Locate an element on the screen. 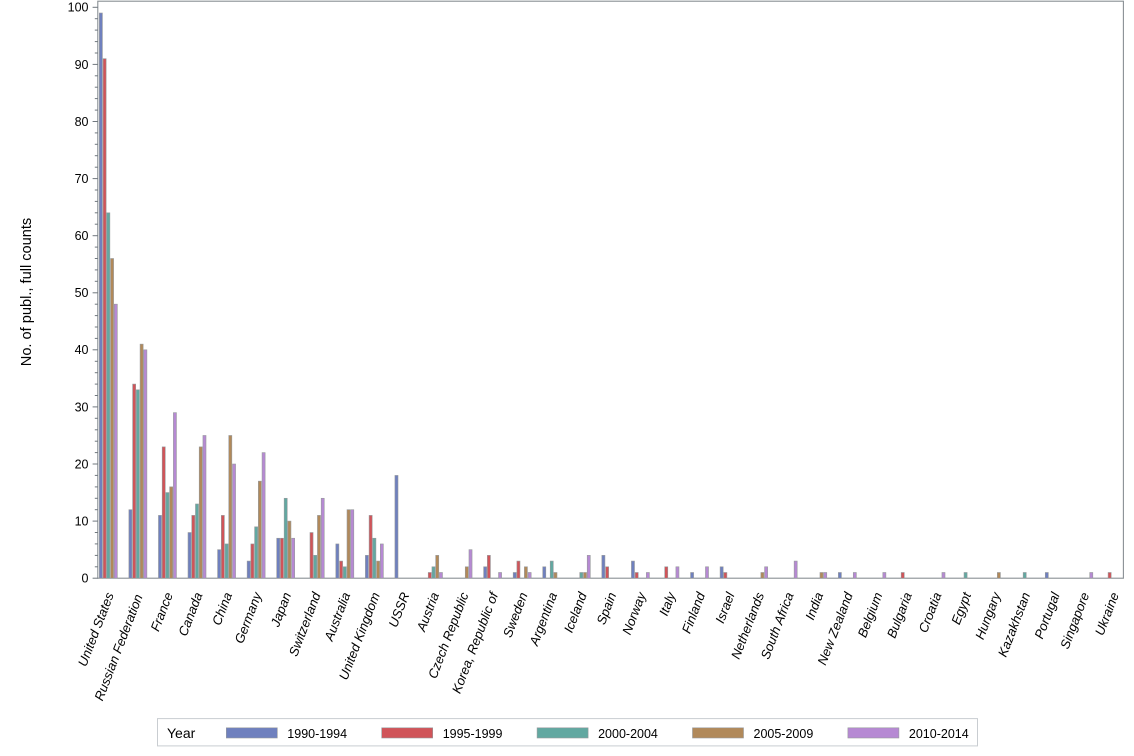 The height and width of the screenshot is (756, 1134). svg-text: 50 is located at coordinates (82, 293).